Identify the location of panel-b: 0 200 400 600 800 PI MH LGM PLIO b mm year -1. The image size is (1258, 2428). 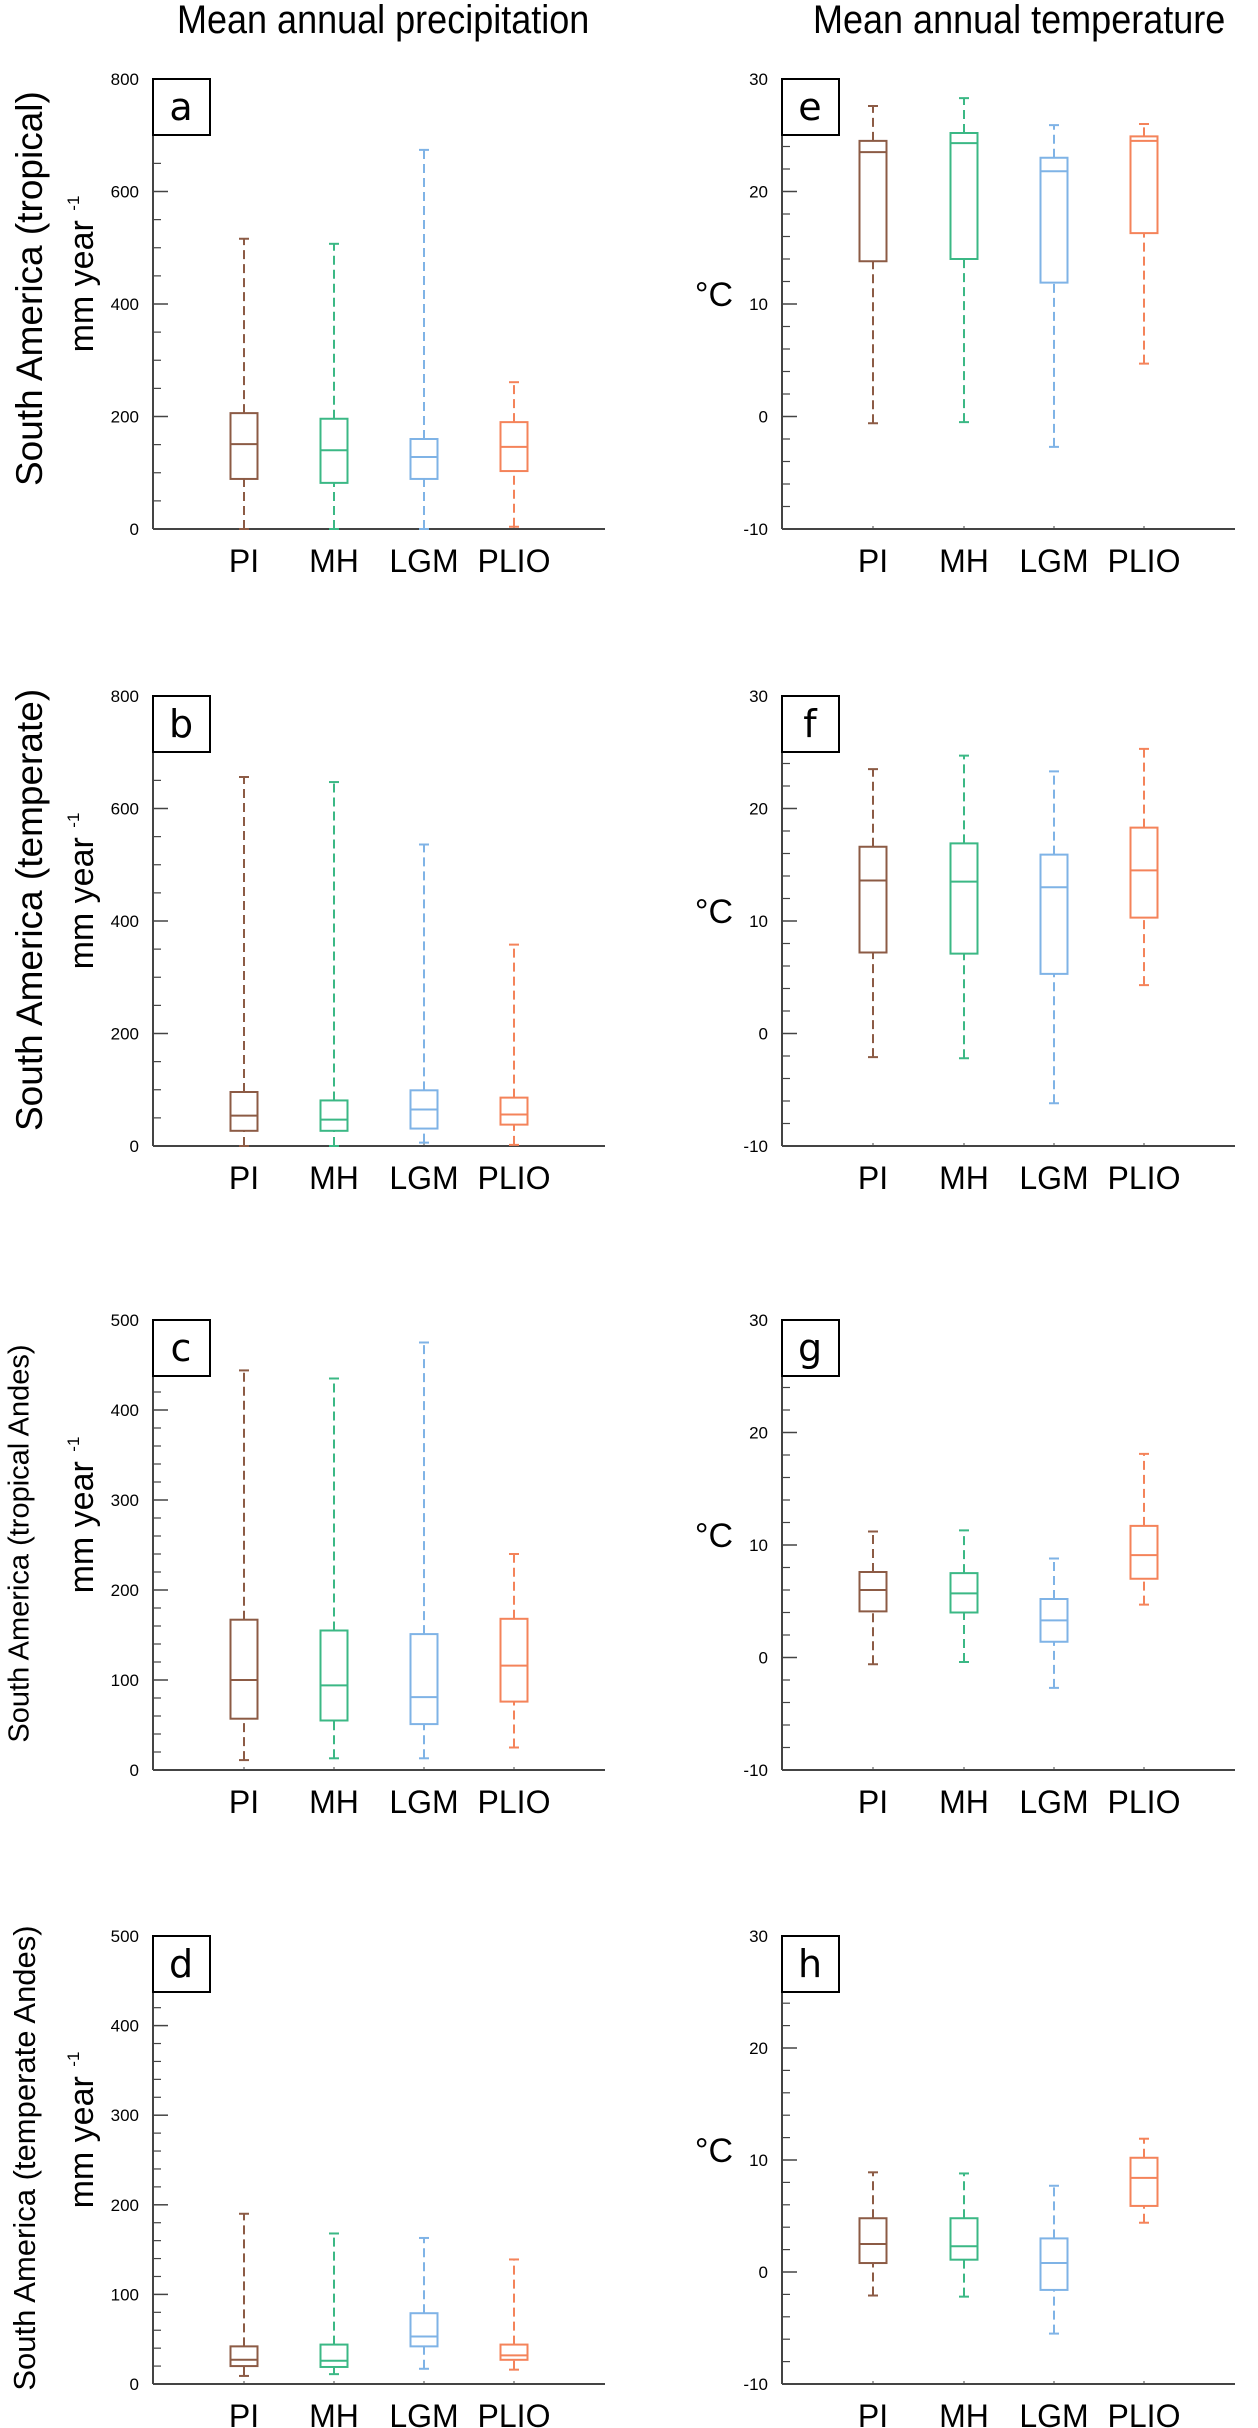
(334, 941).